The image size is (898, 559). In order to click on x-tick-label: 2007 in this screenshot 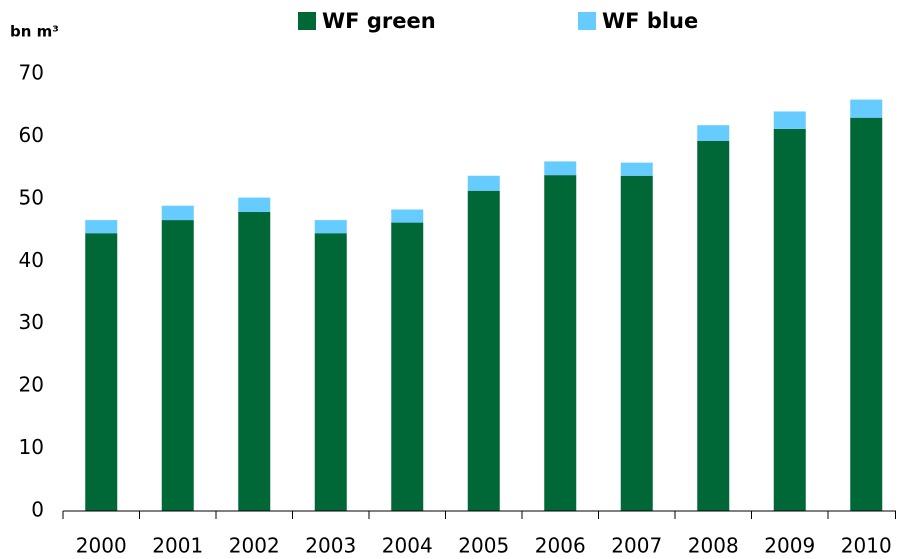, I will do `click(636, 546)`.